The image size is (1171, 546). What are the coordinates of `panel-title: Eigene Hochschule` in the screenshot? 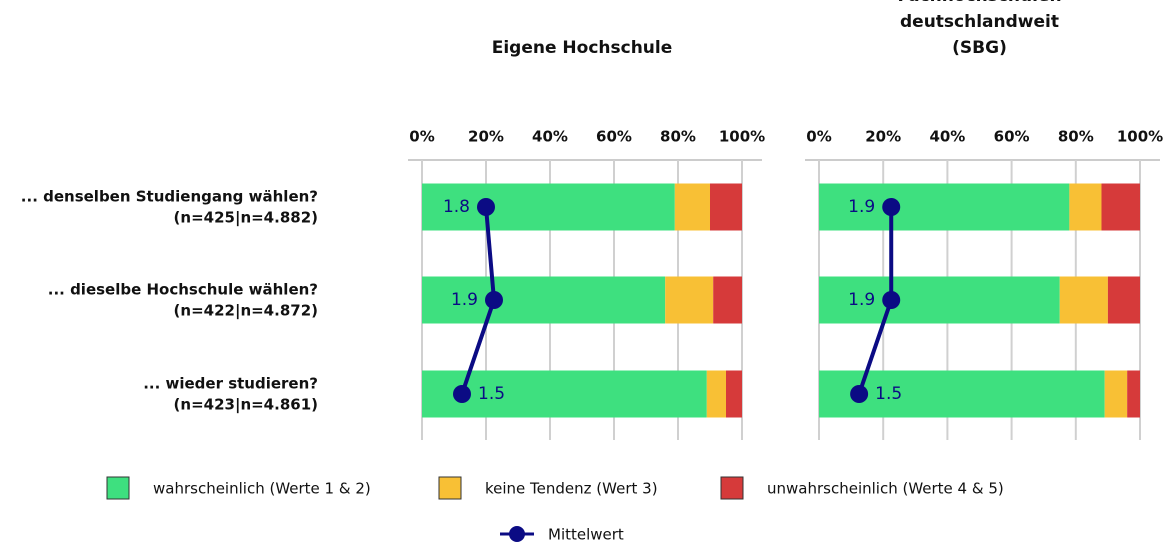 It's located at (582, 48).